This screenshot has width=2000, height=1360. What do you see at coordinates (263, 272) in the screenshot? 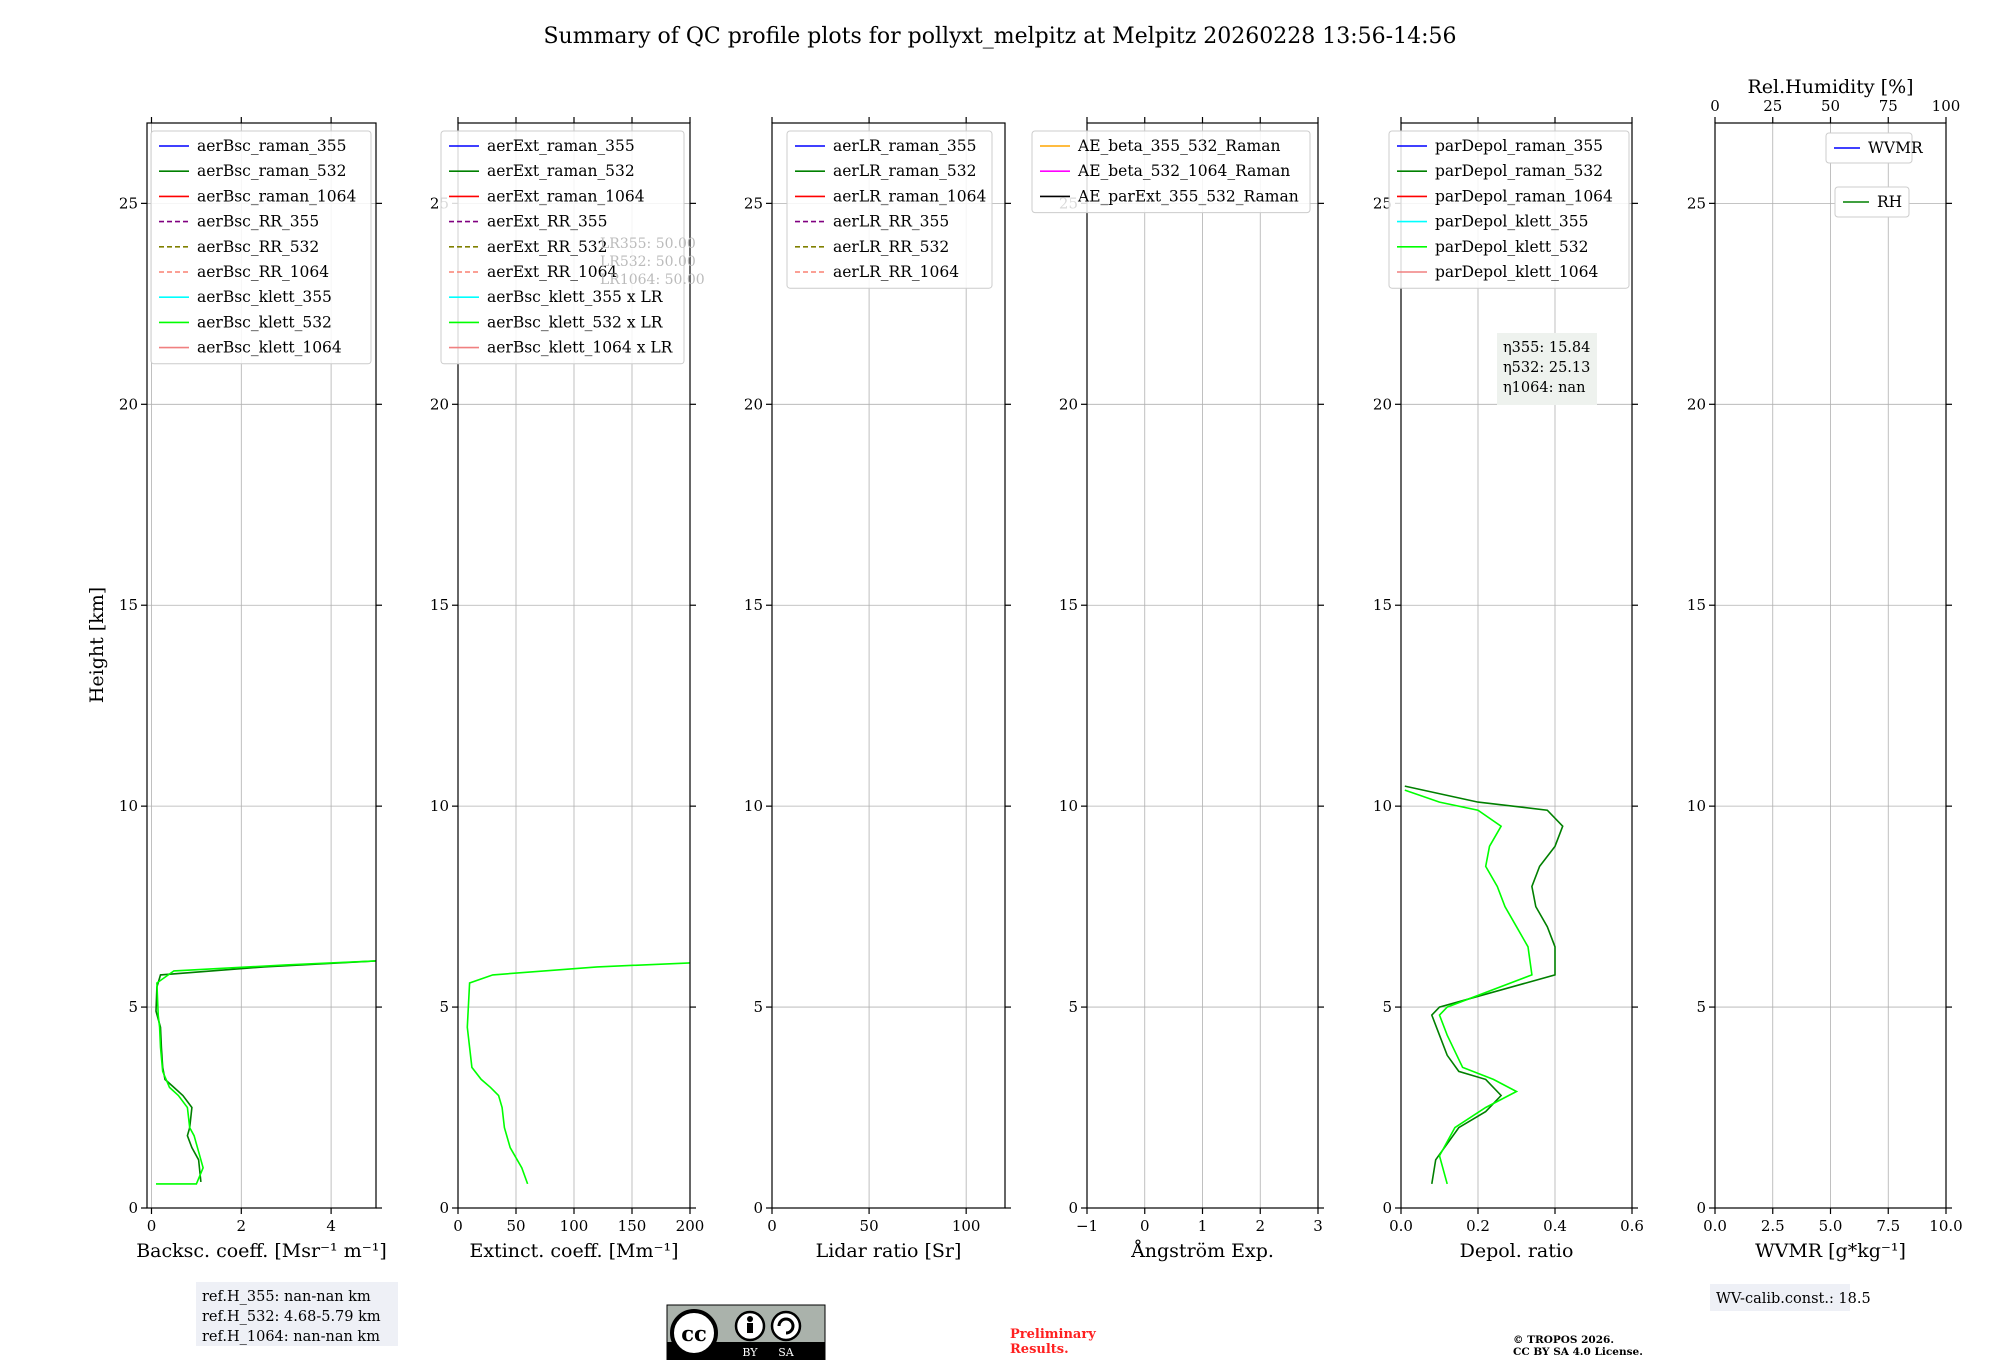
I see `legend-label-aerBsc_RR_1064: aerBsc_RR_1064` at bounding box center [263, 272].